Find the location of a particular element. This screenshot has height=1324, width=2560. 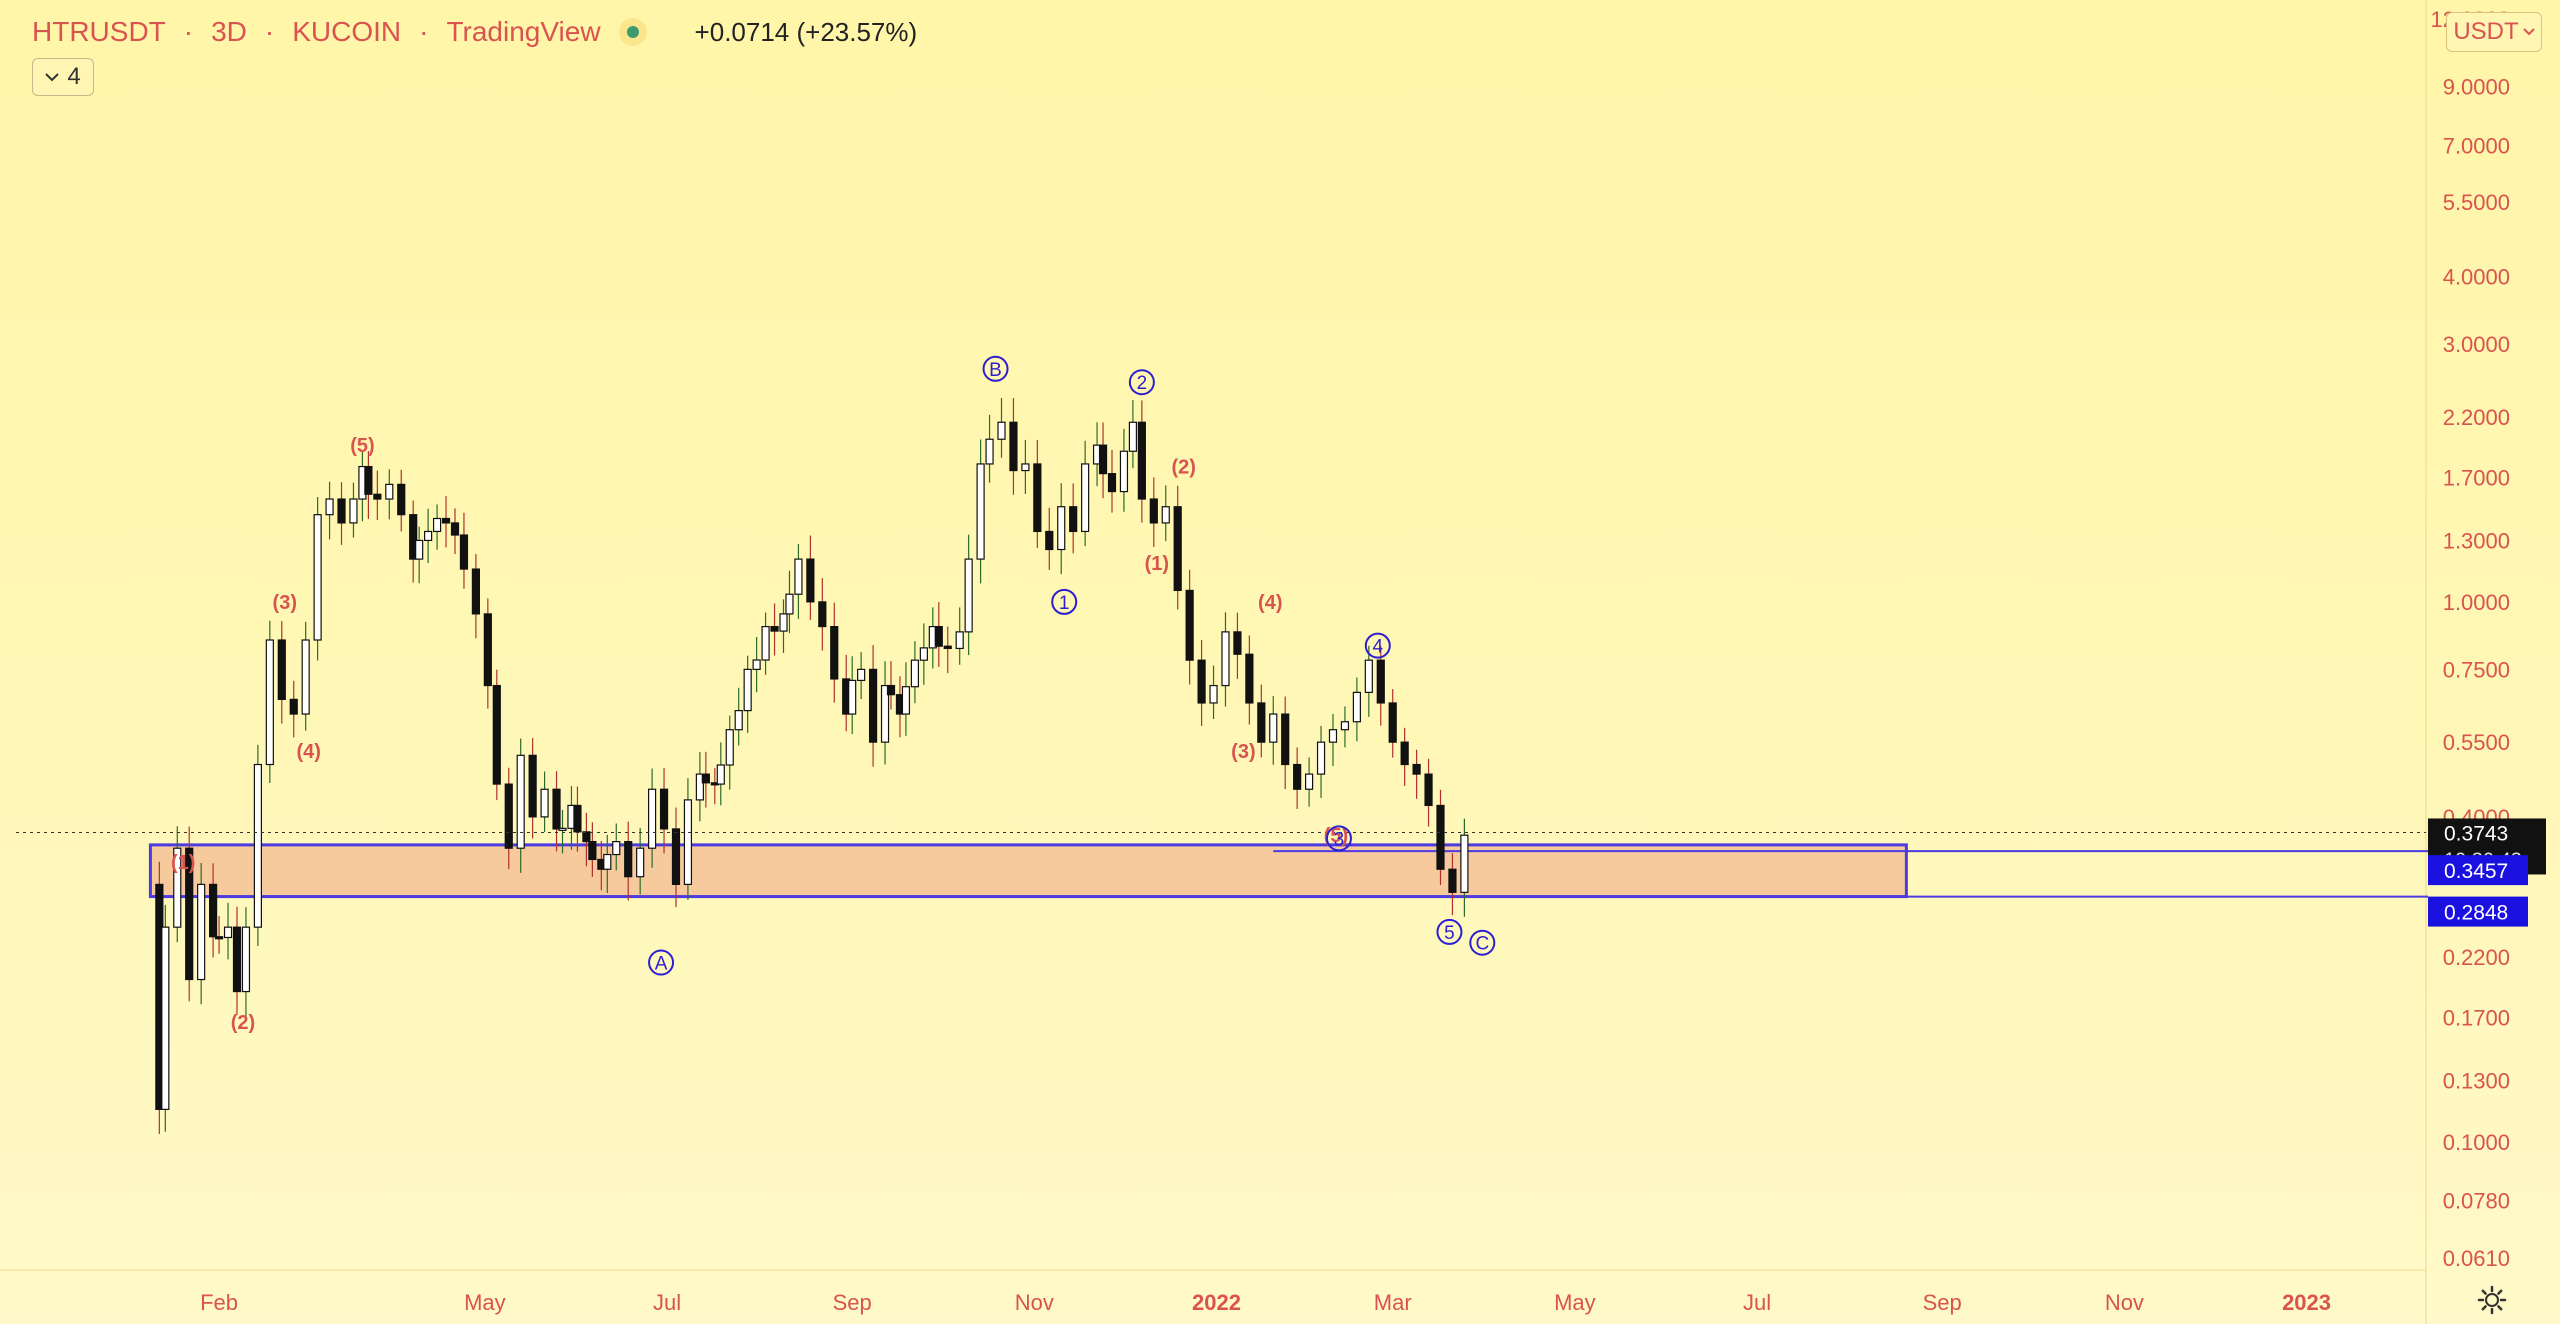

interval-label: 3D is located at coordinates (229, 31).